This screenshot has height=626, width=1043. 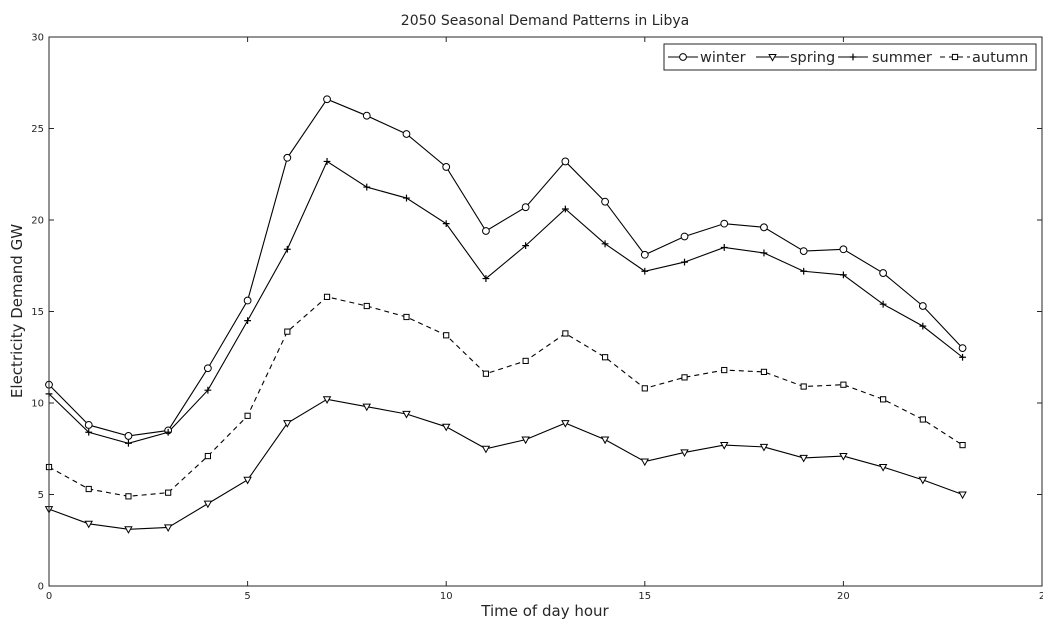 What do you see at coordinates (41, 495) in the screenshot?
I see `y-tick-label: 5` at bounding box center [41, 495].